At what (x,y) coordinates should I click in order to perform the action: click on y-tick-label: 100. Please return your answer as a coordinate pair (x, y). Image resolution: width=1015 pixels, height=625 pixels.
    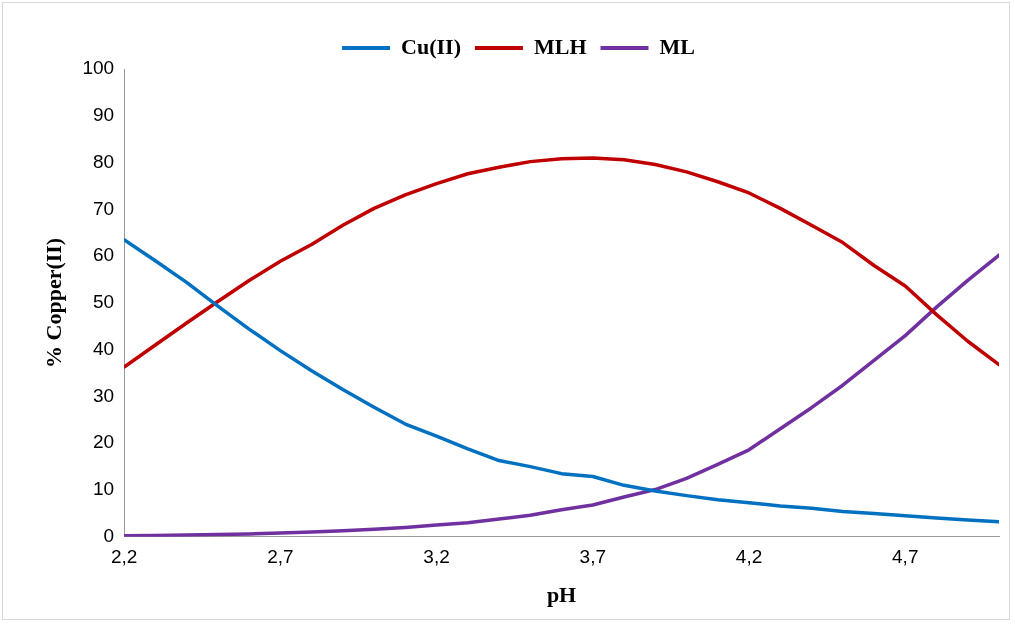
    Looking at the image, I should click on (98, 68).